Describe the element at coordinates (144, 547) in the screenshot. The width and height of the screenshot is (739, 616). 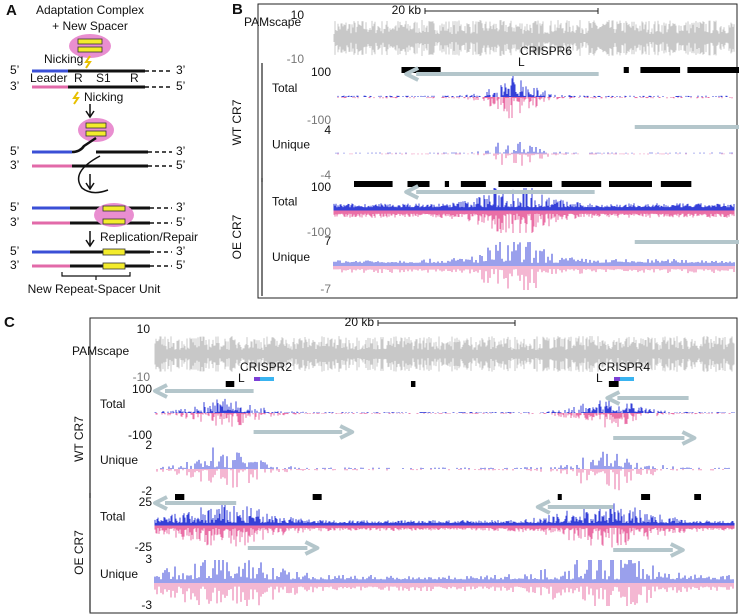
I see `axis-tick-label: -25` at that location.